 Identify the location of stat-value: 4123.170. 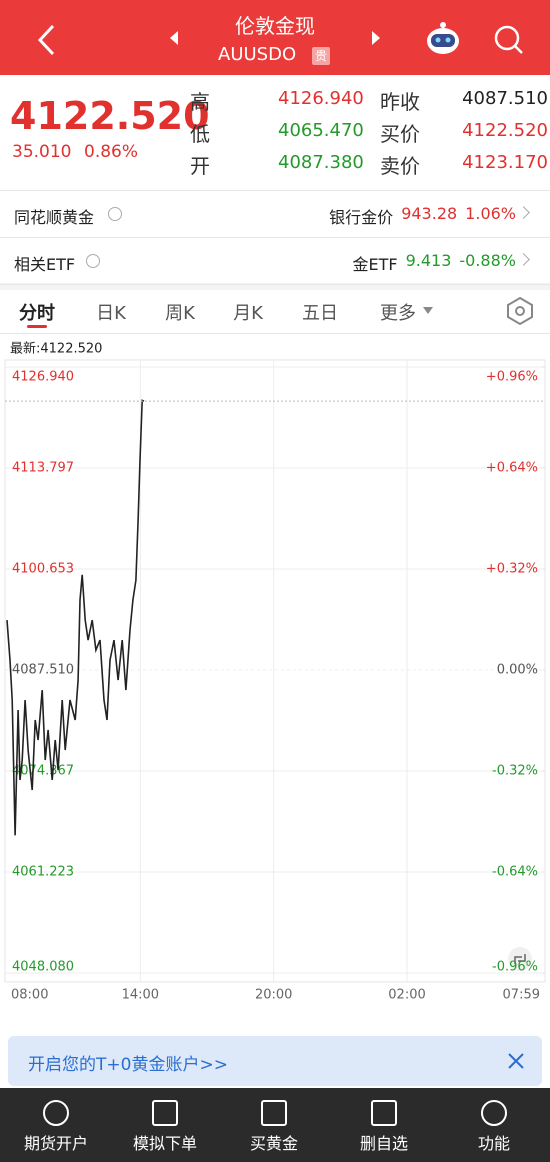
(505, 162).